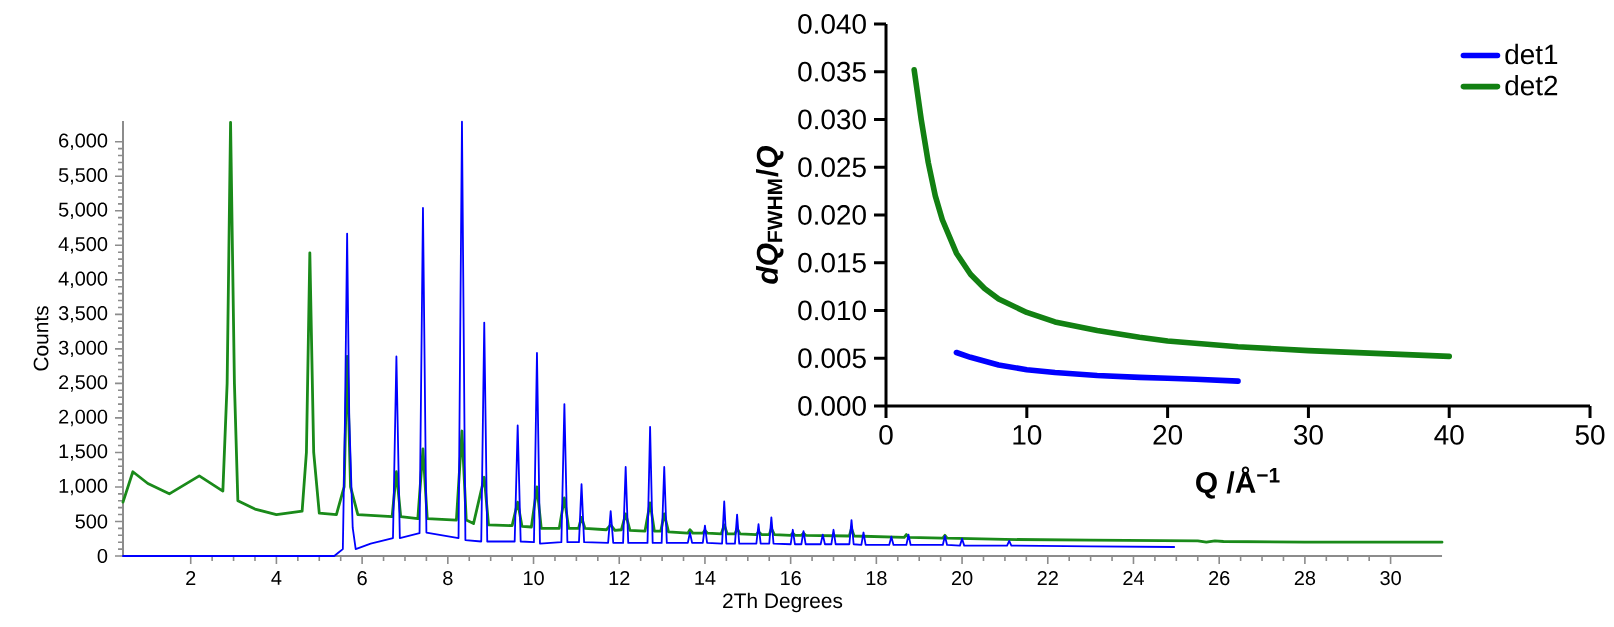  I want to click on x-tick-label: 28, so click(1305, 578).